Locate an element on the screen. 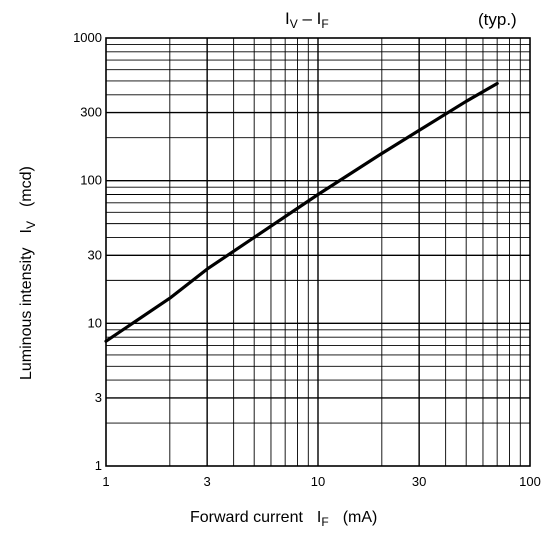  x-tick-label: 1 is located at coordinates (105, 481).